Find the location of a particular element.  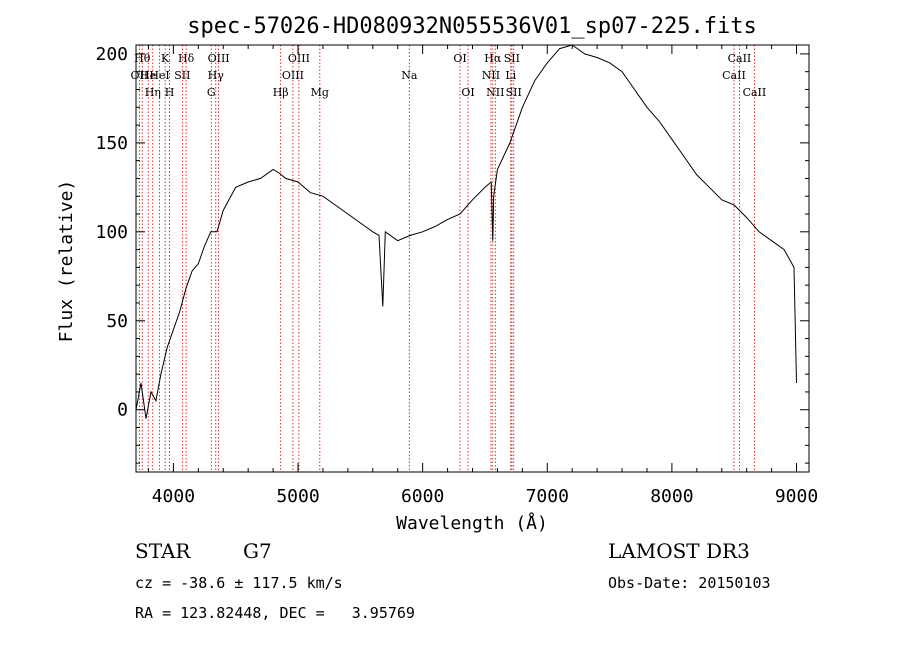

x-tick-label: 8000 is located at coordinates (671, 496).